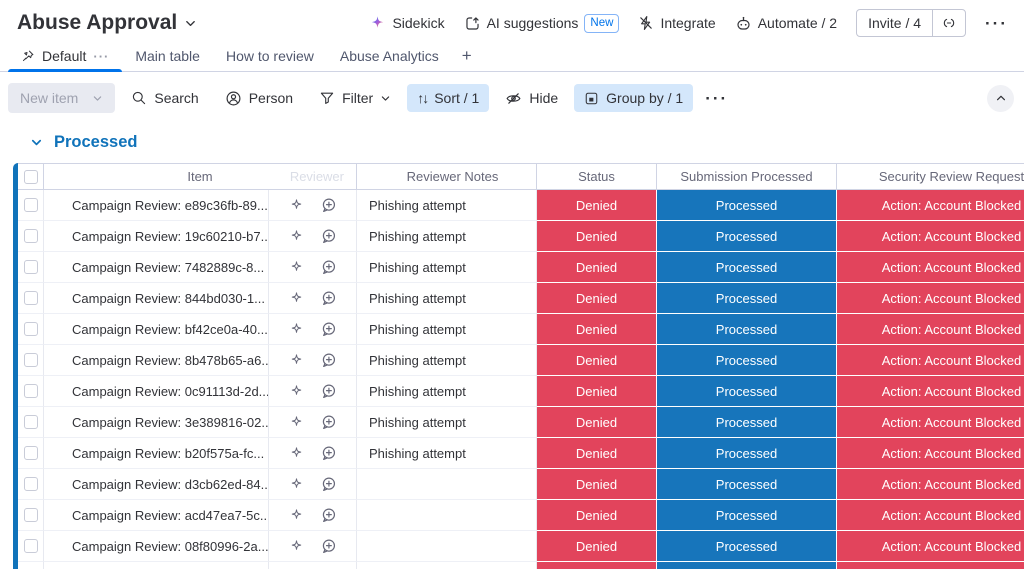  What do you see at coordinates (930, 176) in the screenshot?
I see `column-header-security-review-request: Security Review Request` at bounding box center [930, 176].